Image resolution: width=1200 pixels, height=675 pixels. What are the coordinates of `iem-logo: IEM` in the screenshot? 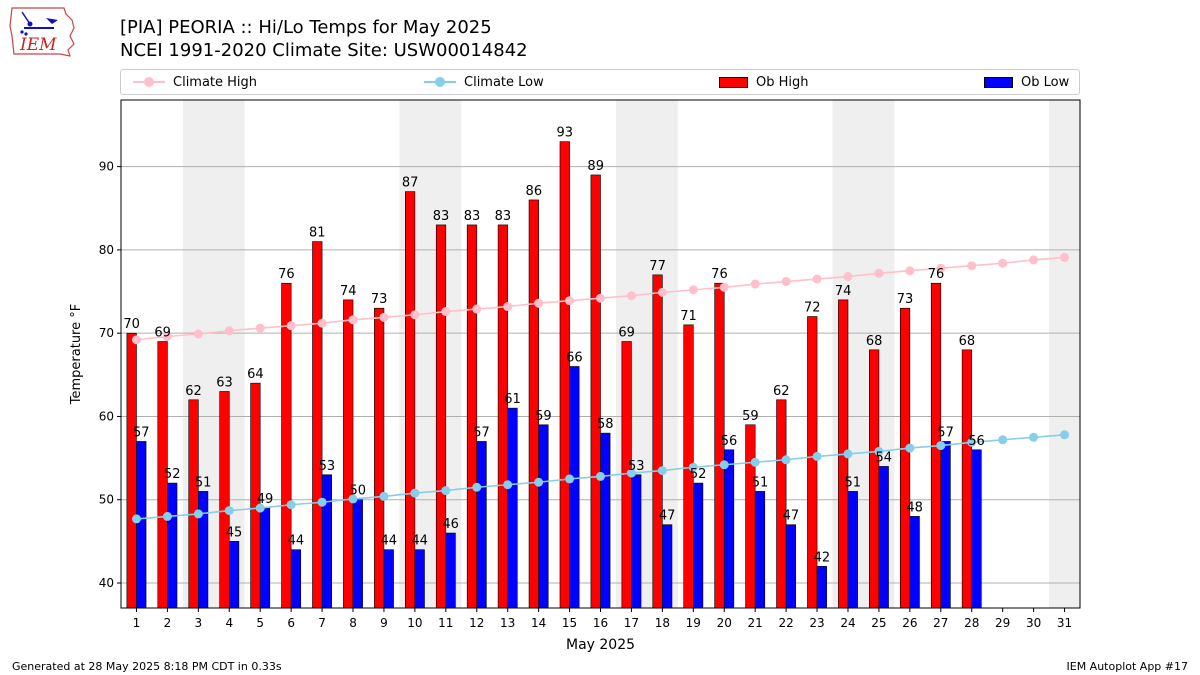 It's located at (44, 32).